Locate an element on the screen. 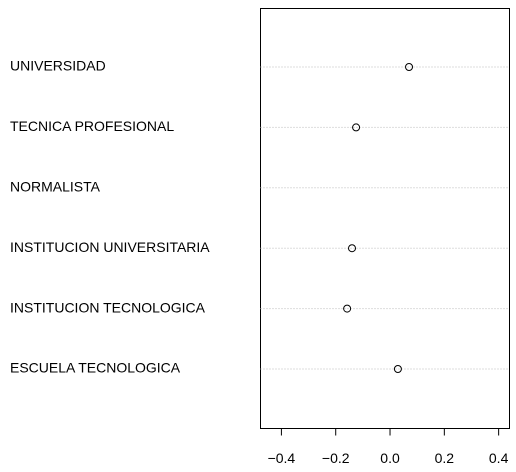 This screenshot has width=516, height=472. category-label: INSTITUCION TECNOLOGICA is located at coordinates (108, 307).